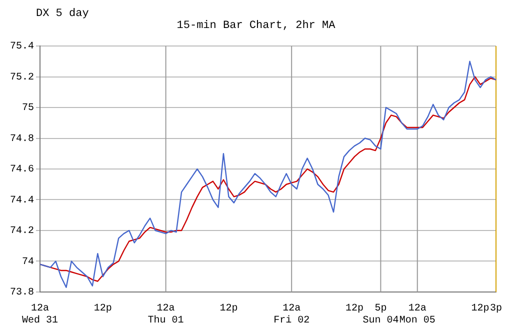 This screenshot has width=512, height=335. What do you see at coordinates (22, 170) in the screenshot?
I see `y-tick-label: 74.6` at bounding box center [22, 170].